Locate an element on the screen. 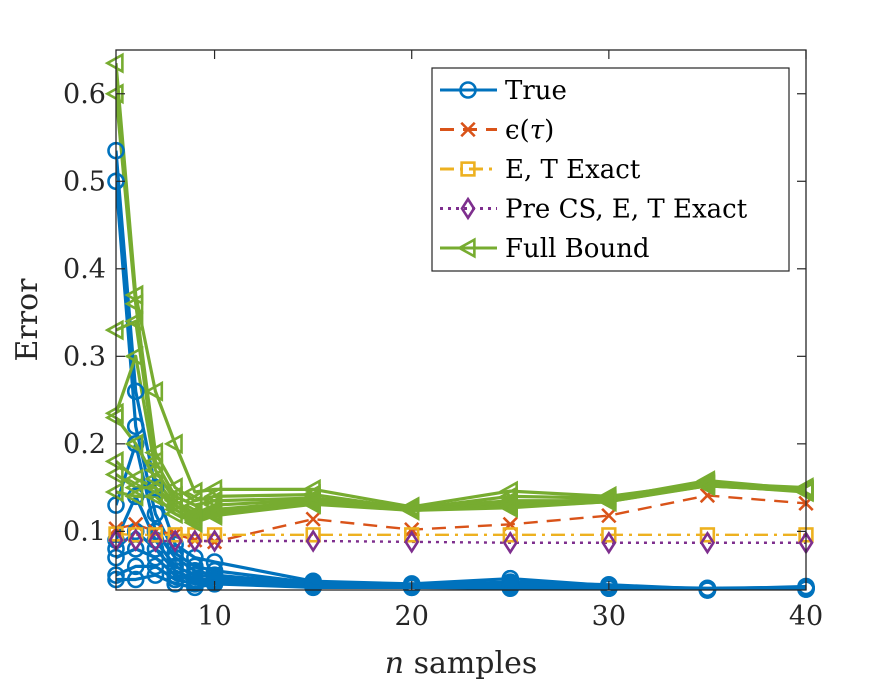 This screenshot has width=890, height=690. legend-label: ϵ(τ) is located at coordinates (529, 131).